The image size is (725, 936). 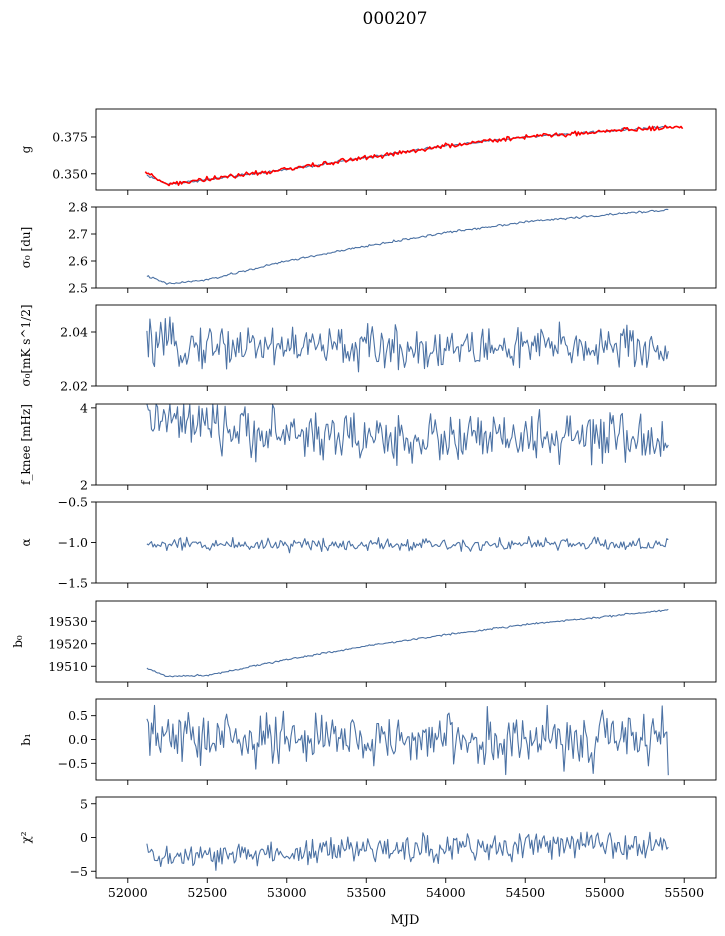 What do you see at coordinates (84, 407) in the screenshot?
I see `y-tick-label: 4` at bounding box center [84, 407].